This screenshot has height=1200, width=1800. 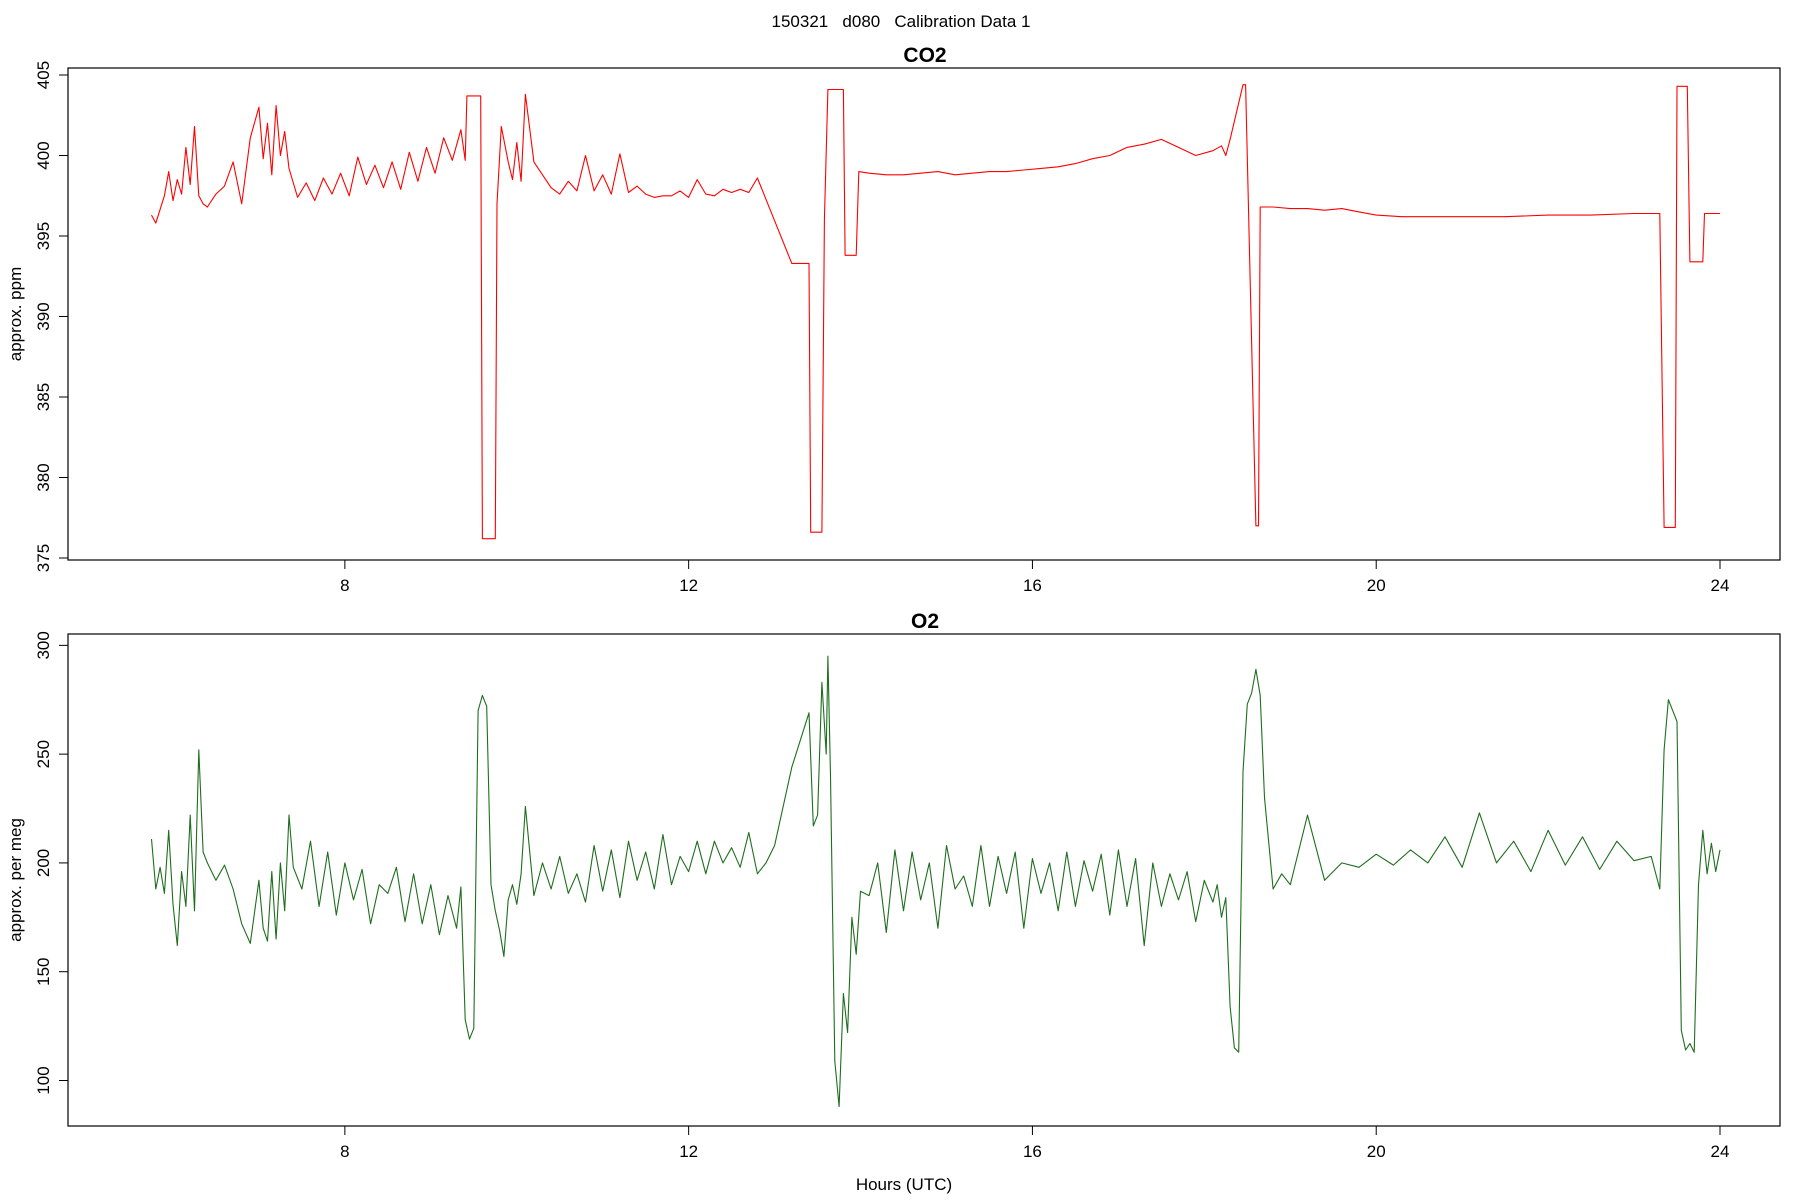 What do you see at coordinates (43, 75) in the screenshot?
I see `co2-y-tick-label: 405` at bounding box center [43, 75].